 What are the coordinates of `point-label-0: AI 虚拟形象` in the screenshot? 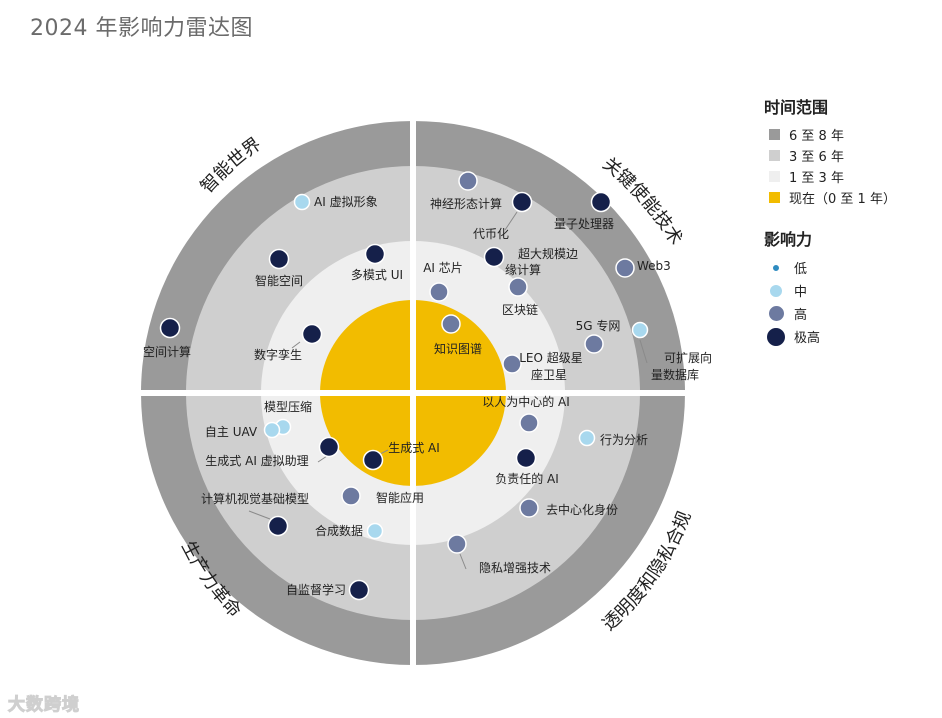 It's located at (346, 202).